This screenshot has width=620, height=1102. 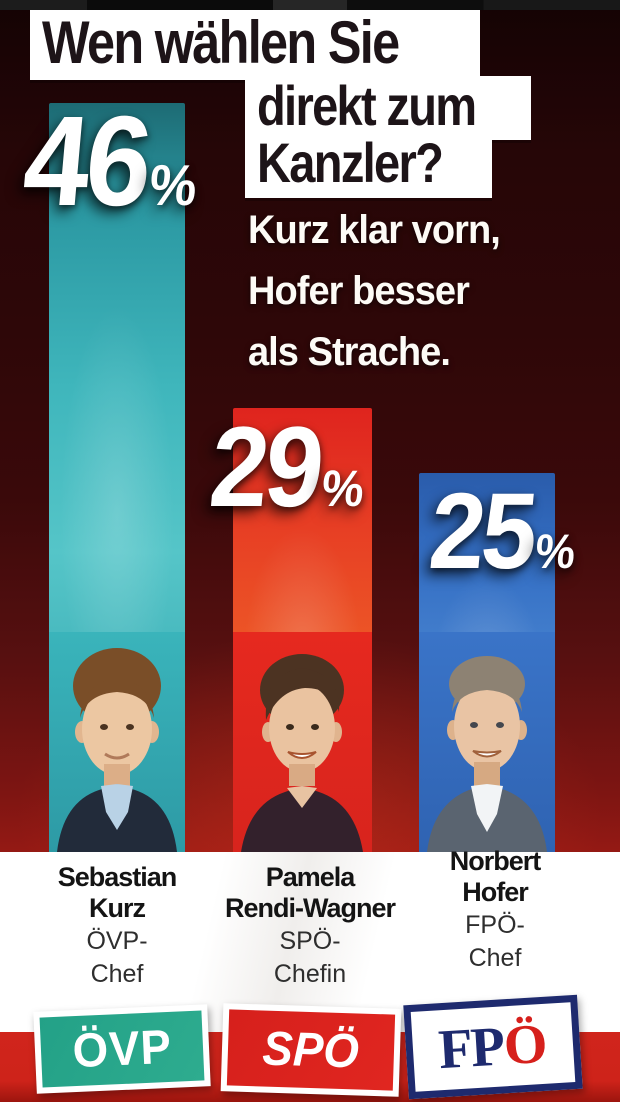 I want to click on percent-value: 46, so click(x=86, y=161).